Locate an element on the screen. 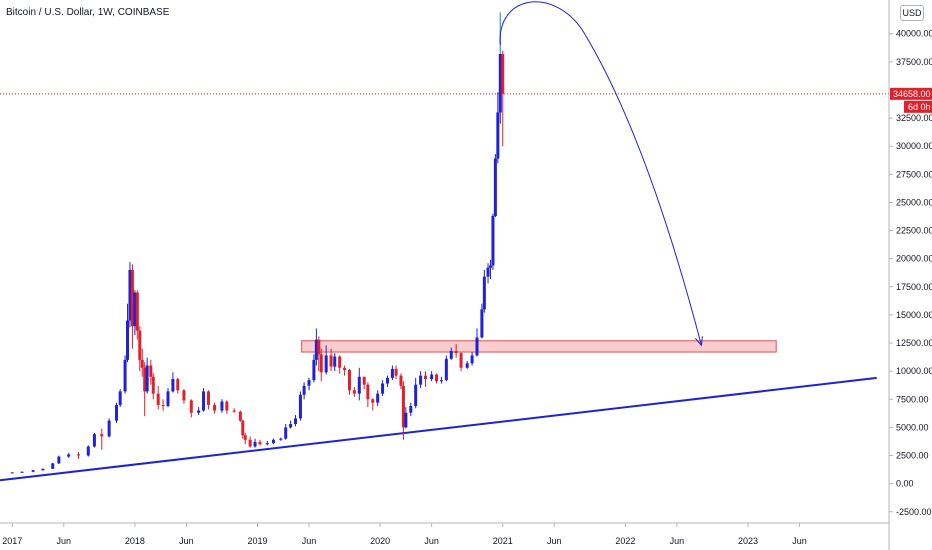 The height and width of the screenshot is (550, 932). countdown-label: 6d 0h is located at coordinates (919, 107).